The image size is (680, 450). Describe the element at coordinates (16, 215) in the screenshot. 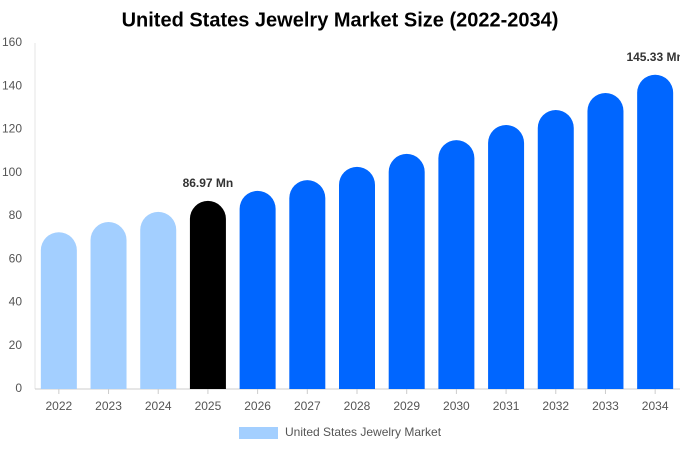

I see `y-tick-label: 80` at that location.